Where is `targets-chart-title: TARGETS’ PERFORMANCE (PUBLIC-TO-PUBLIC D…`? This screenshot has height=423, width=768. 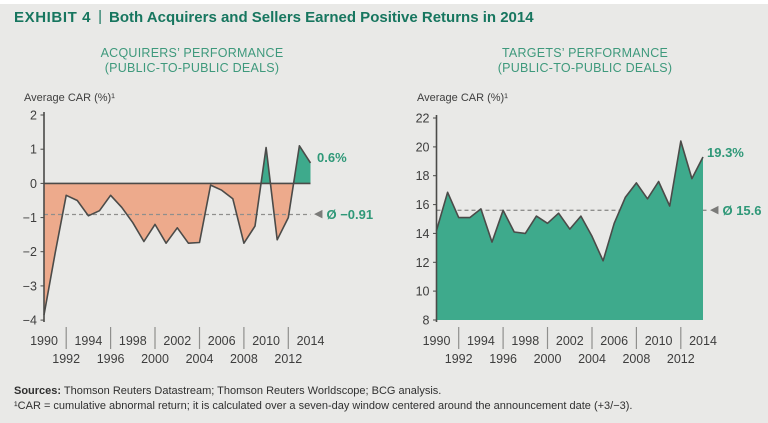
targets-chart-title: TARGETS’ PERFORMANCE (PUBLIC-TO-PUBLIC D… is located at coordinates (585, 61).